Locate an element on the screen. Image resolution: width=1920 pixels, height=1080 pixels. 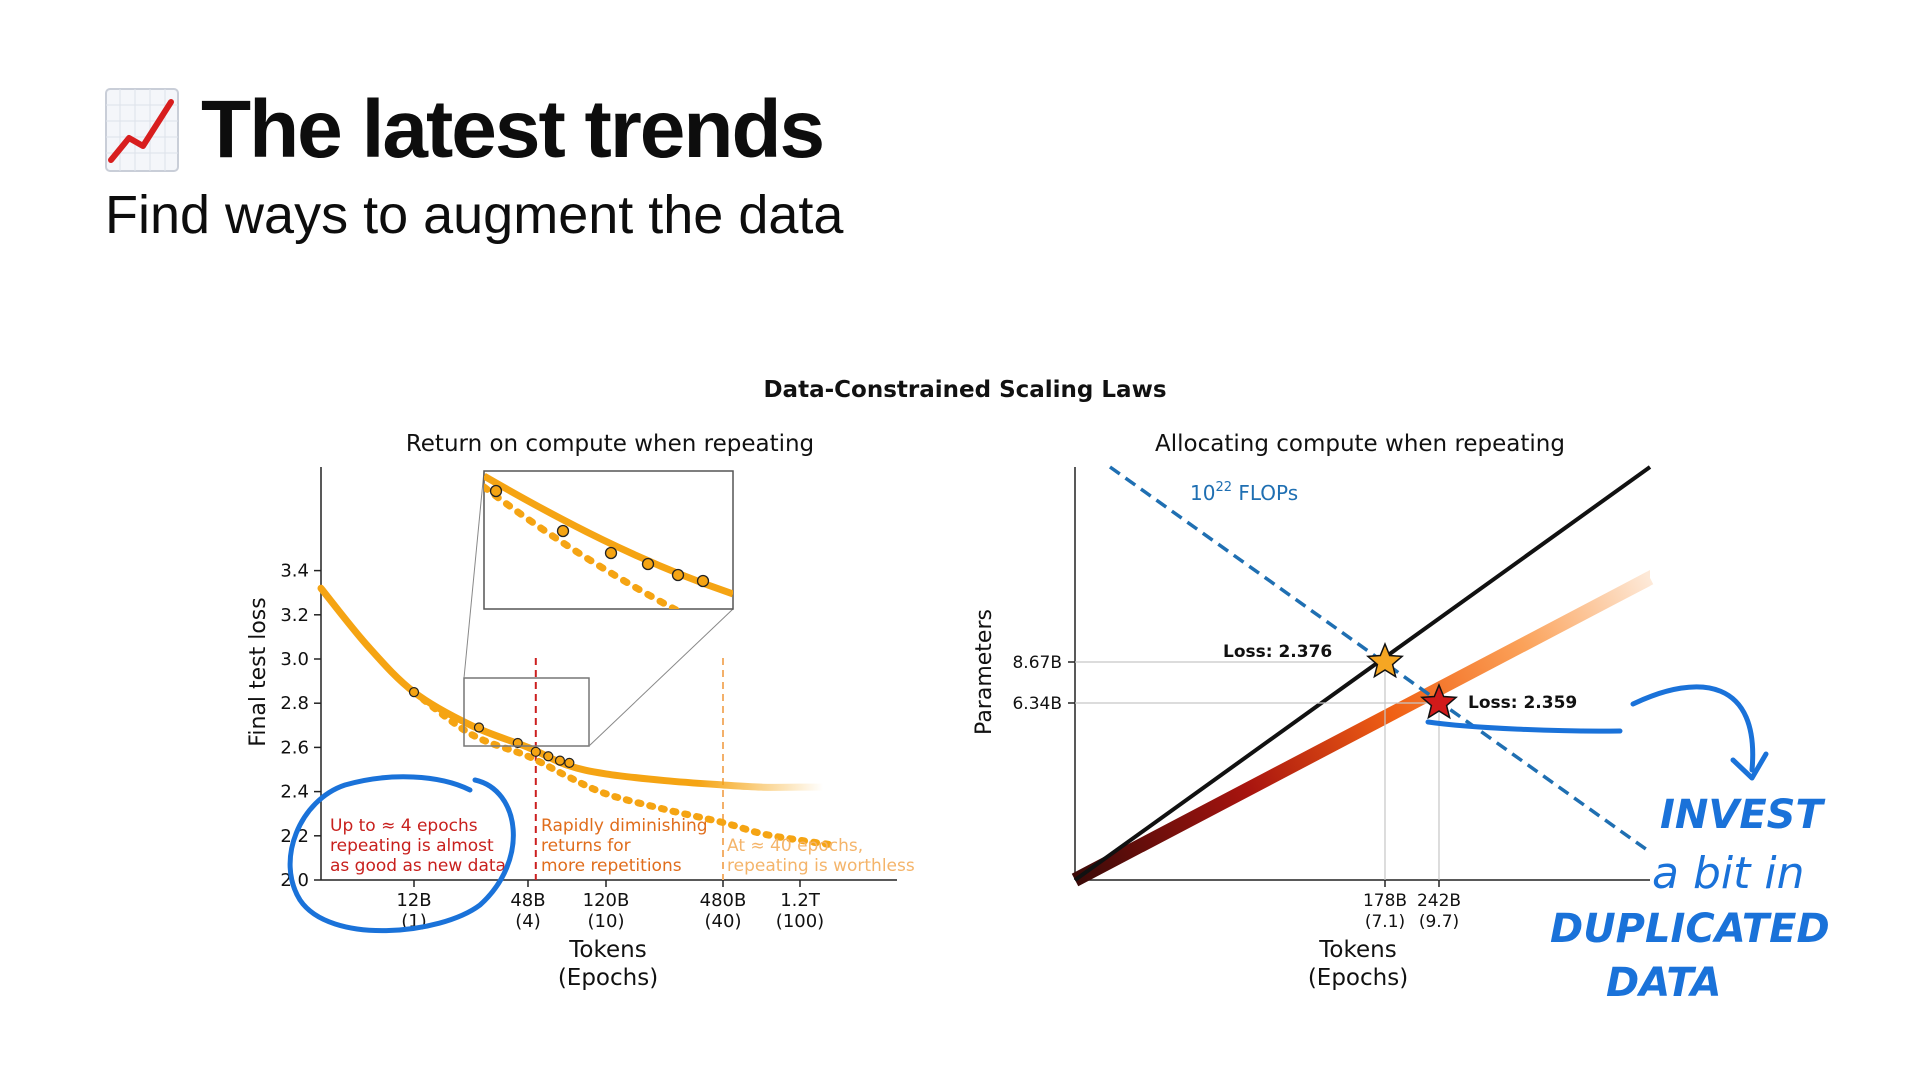
inset-dotted-line is located at coordinates (583, 546).